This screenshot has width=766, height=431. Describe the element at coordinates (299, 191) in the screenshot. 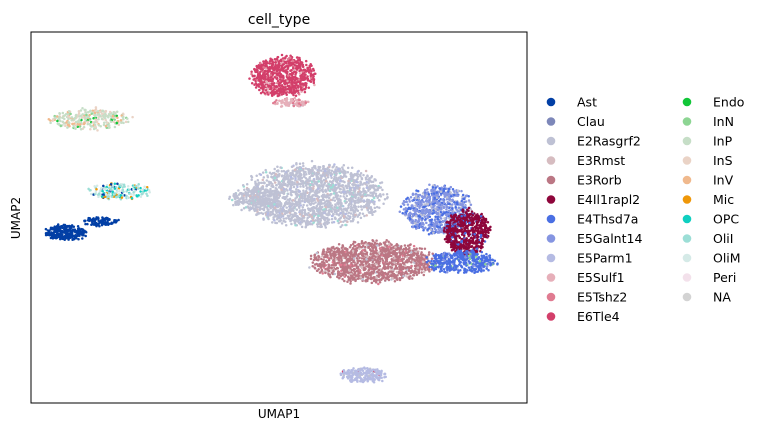

I see `point-e5parm1` at that location.